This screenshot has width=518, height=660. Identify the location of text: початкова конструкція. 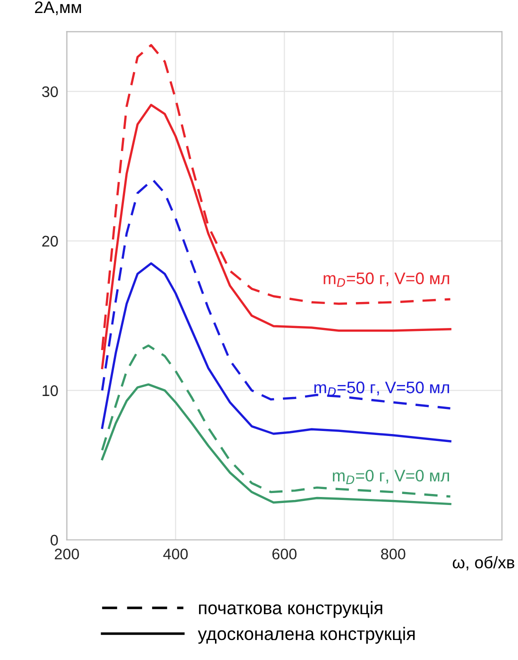
(290, 609).